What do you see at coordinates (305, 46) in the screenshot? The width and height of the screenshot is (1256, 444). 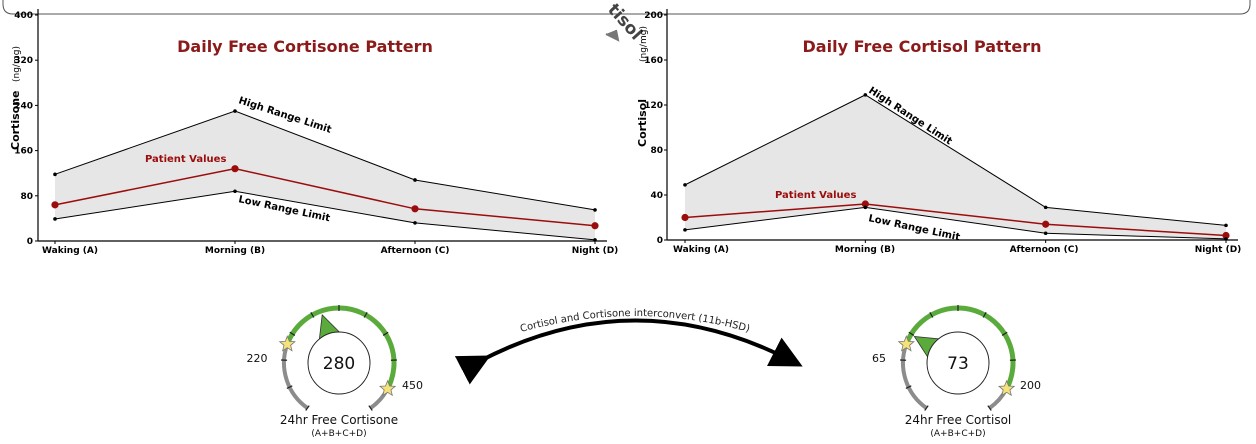 I see `chart-title: Daily Free Cortisone Pattern` at bounding box center [305, 46].